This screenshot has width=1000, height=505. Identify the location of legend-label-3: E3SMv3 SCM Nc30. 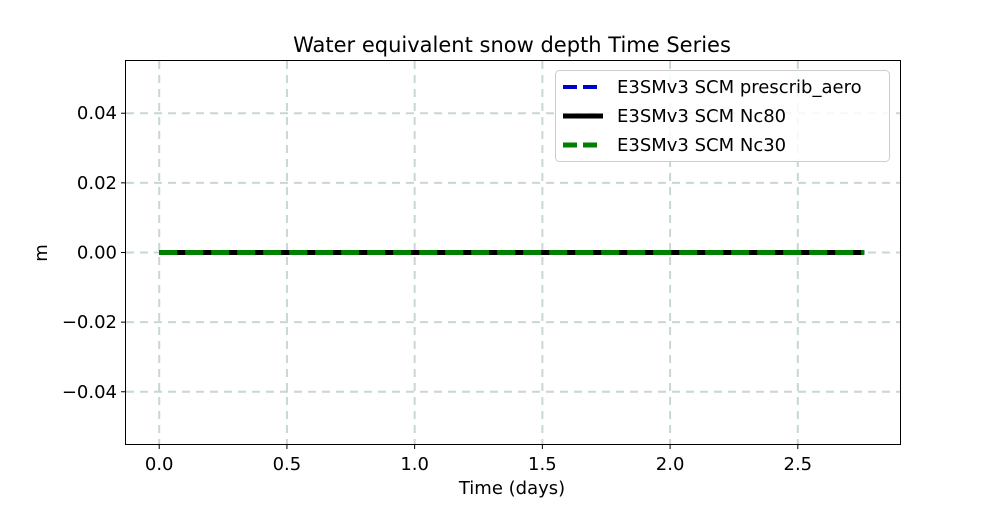
(701, 145).